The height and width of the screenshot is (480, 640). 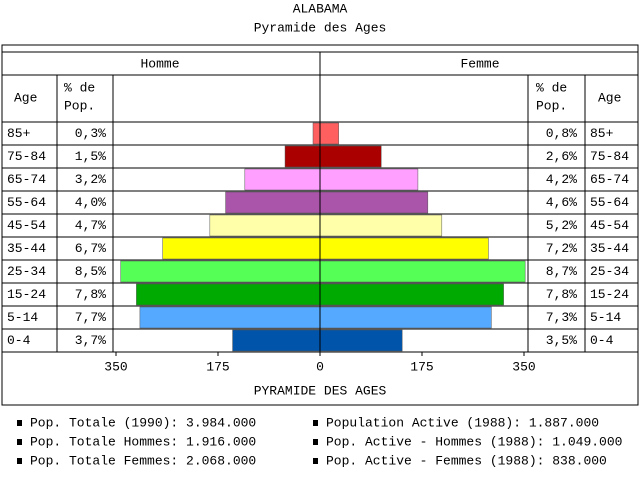 I want to click on pct-label: 8,5%, so click(x=90, y=271).